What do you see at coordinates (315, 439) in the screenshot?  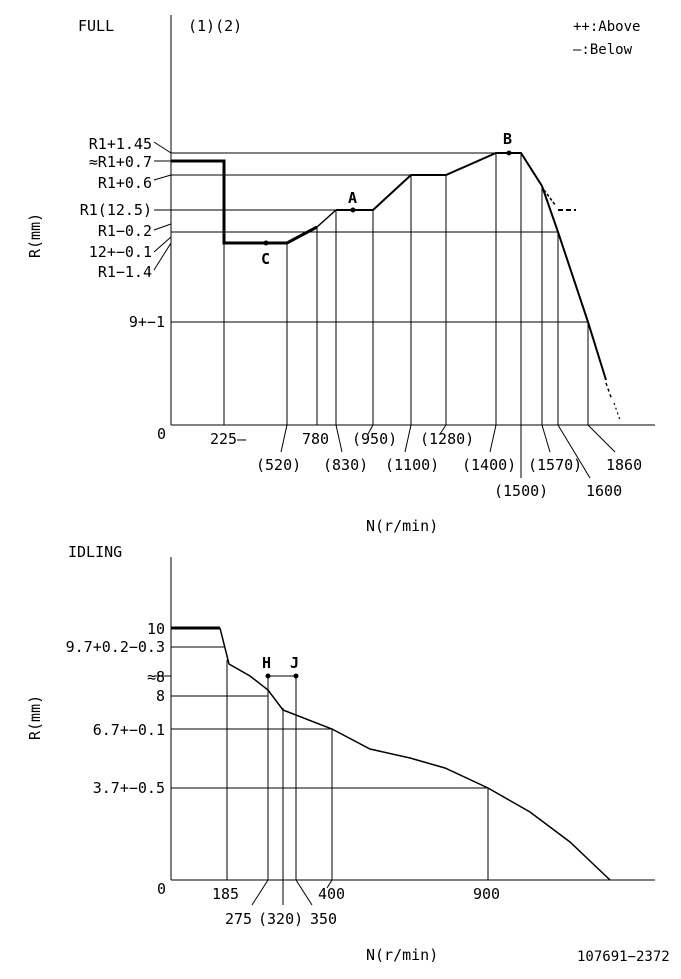 I see `xtick-780: 780` at bounding box center [315, 439].